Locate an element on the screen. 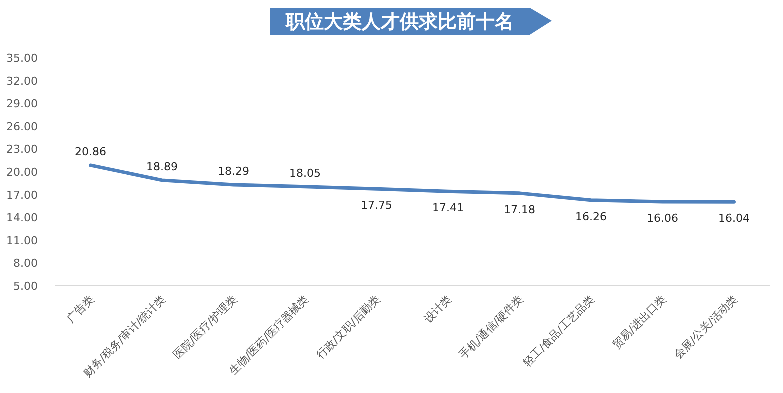 The height and width of the screenshot is (393, 783). y-tick-label: 17.00 is located at coordinates (22, 195).